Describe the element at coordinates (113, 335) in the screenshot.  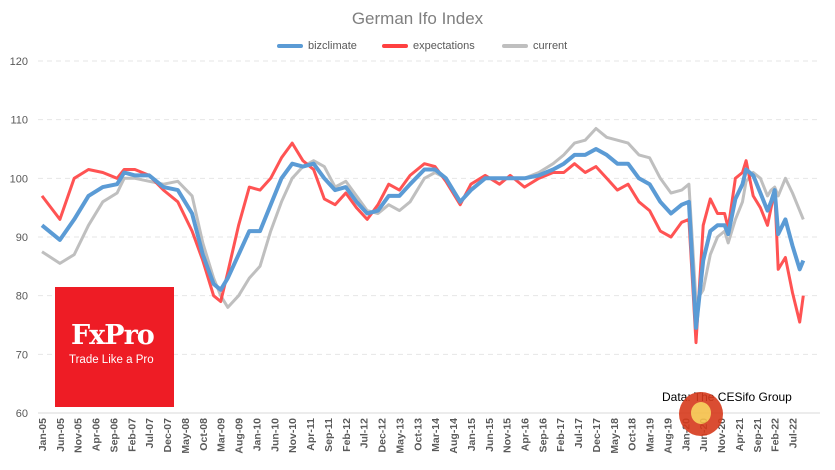
I see `logo-brand: FxPro` at that location.